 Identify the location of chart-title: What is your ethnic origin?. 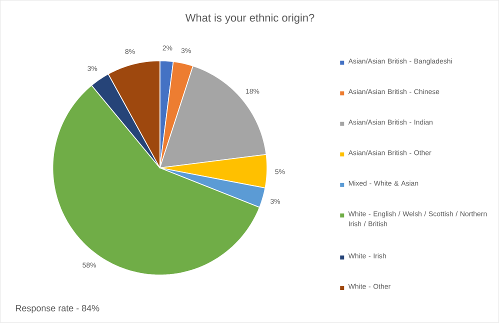
(249, 19).